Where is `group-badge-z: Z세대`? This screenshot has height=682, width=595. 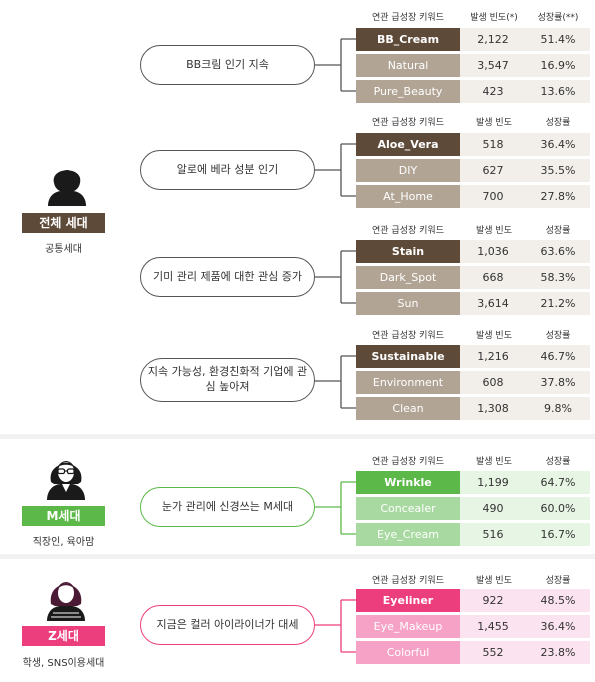 group-badge-z: Z세대 is located at coordinates (63, 636).